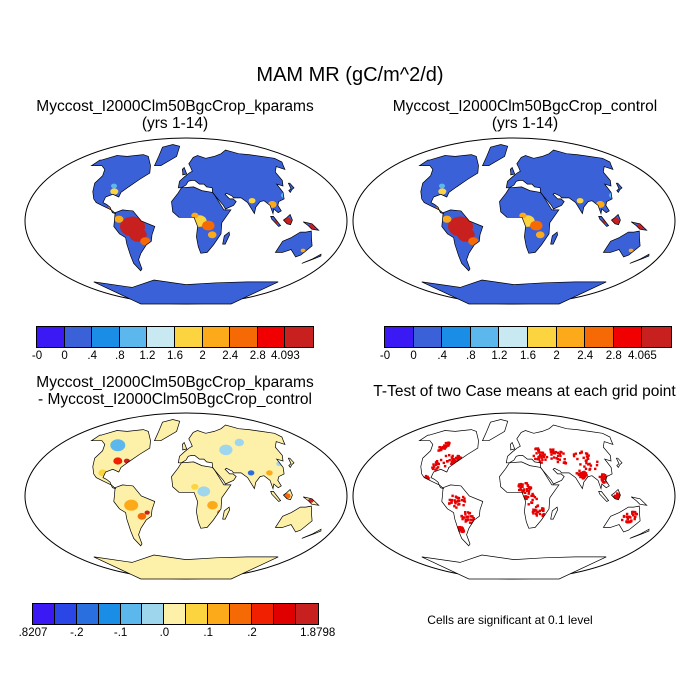  I want to click on coastline-eurasia, so click(559, 457).